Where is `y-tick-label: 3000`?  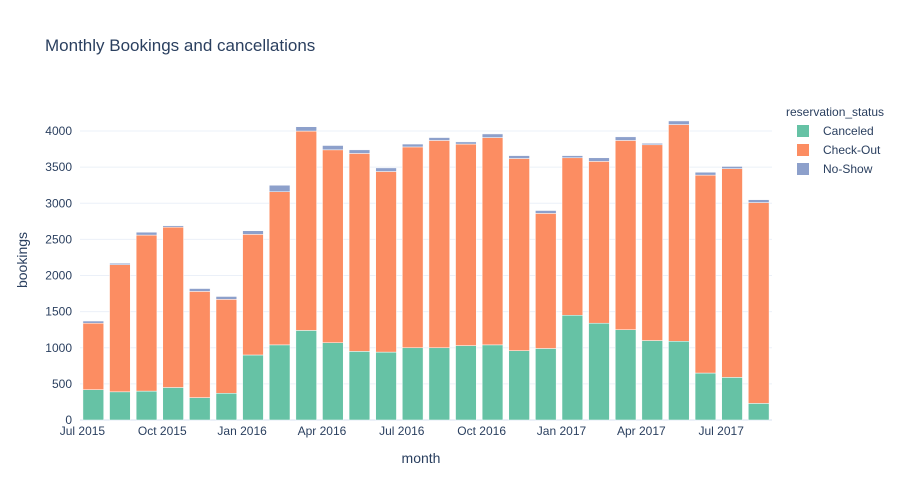
y-tick-label: 3000 is located at coordinates (58, 203).